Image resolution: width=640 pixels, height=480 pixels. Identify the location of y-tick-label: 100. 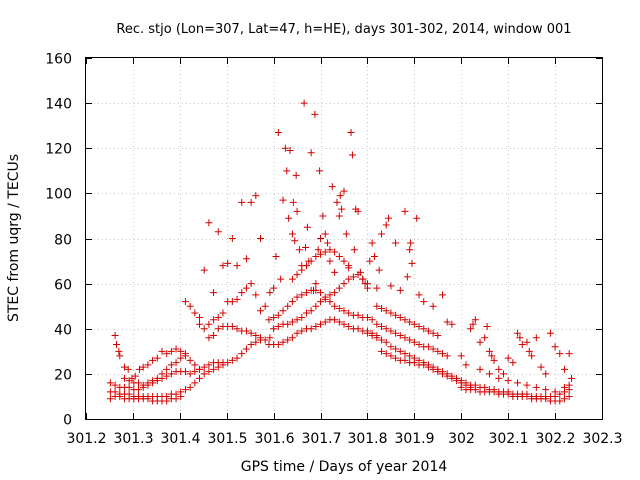
(58, 195).